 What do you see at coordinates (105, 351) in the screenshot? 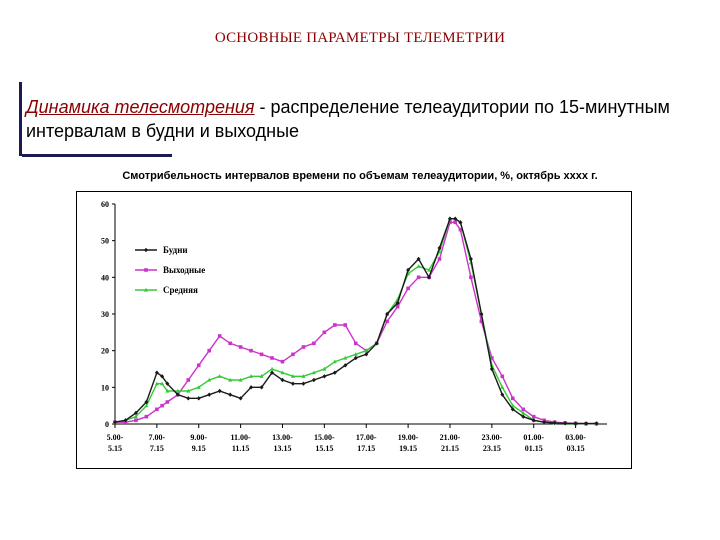
I see `y-tick-label: 20` at bounding box center [105, 351].